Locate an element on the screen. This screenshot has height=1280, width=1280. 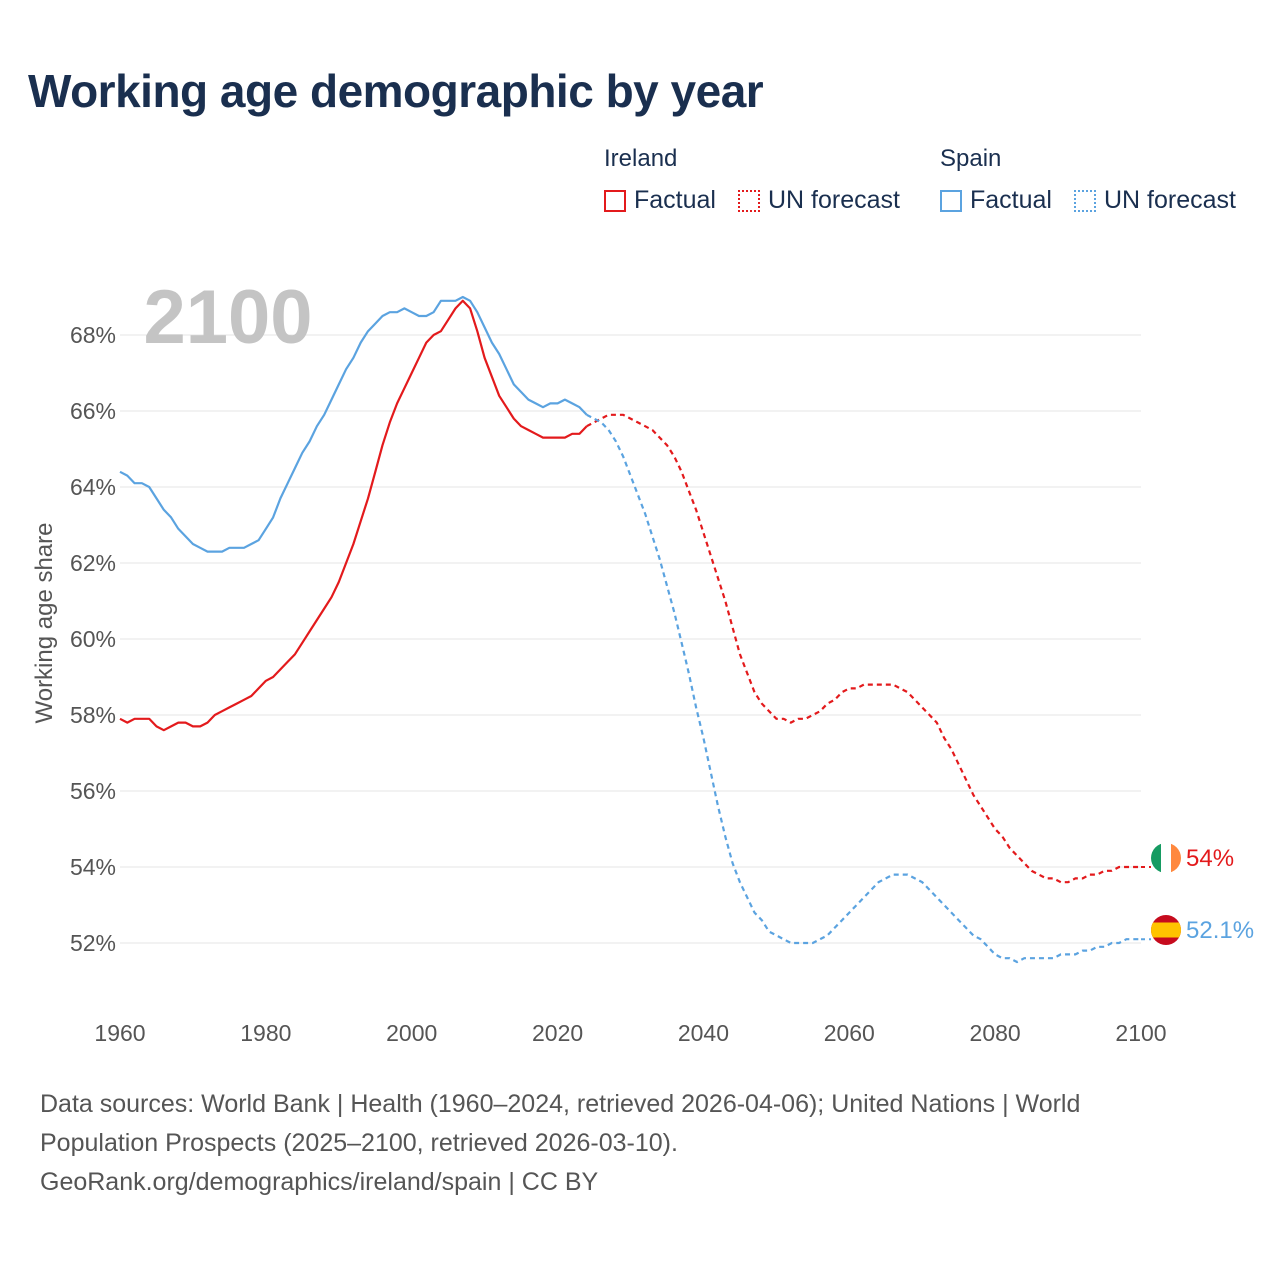
spain-factual-line is located at coordinates (353, 424).